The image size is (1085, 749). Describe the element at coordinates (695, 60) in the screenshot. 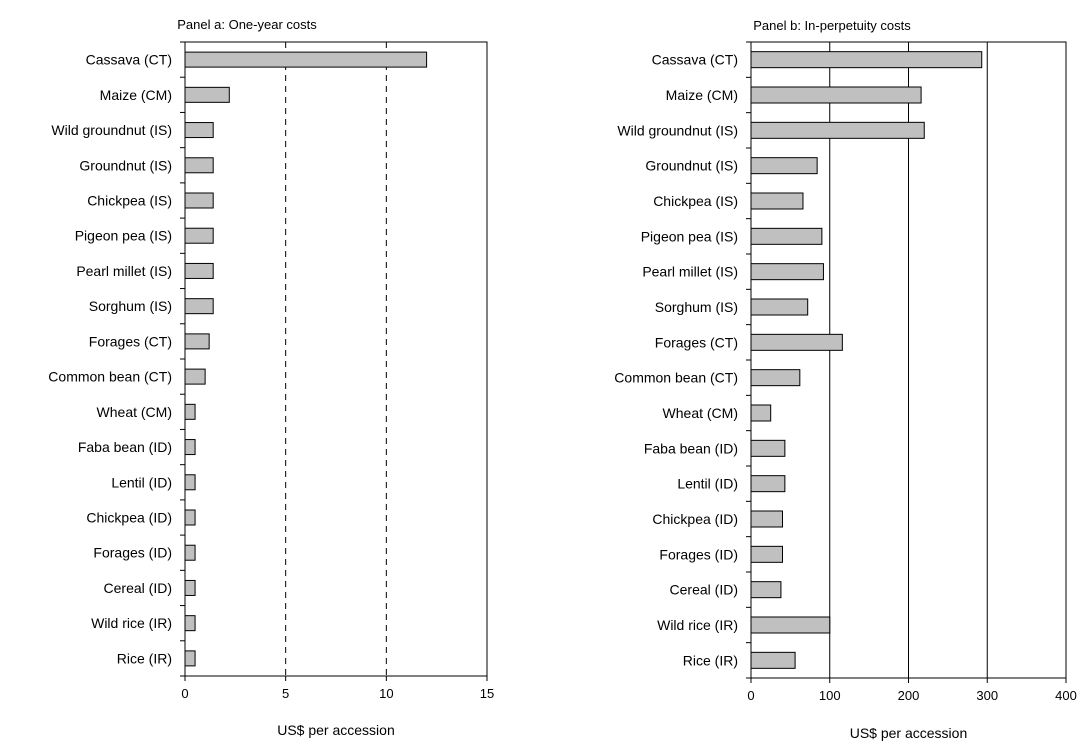

I see `panel-b-category-label: Cassava (CT)` at that location.